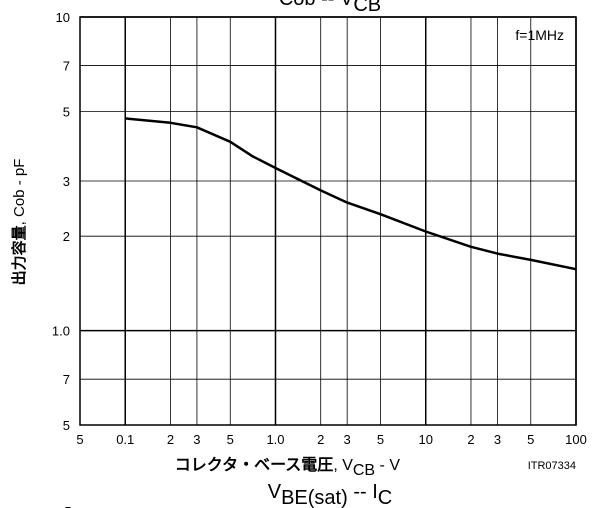 This screenshot has height=508, width=600. I want to click on y-axis-label: 出力容量, Cob - pF, so click(19, 222).